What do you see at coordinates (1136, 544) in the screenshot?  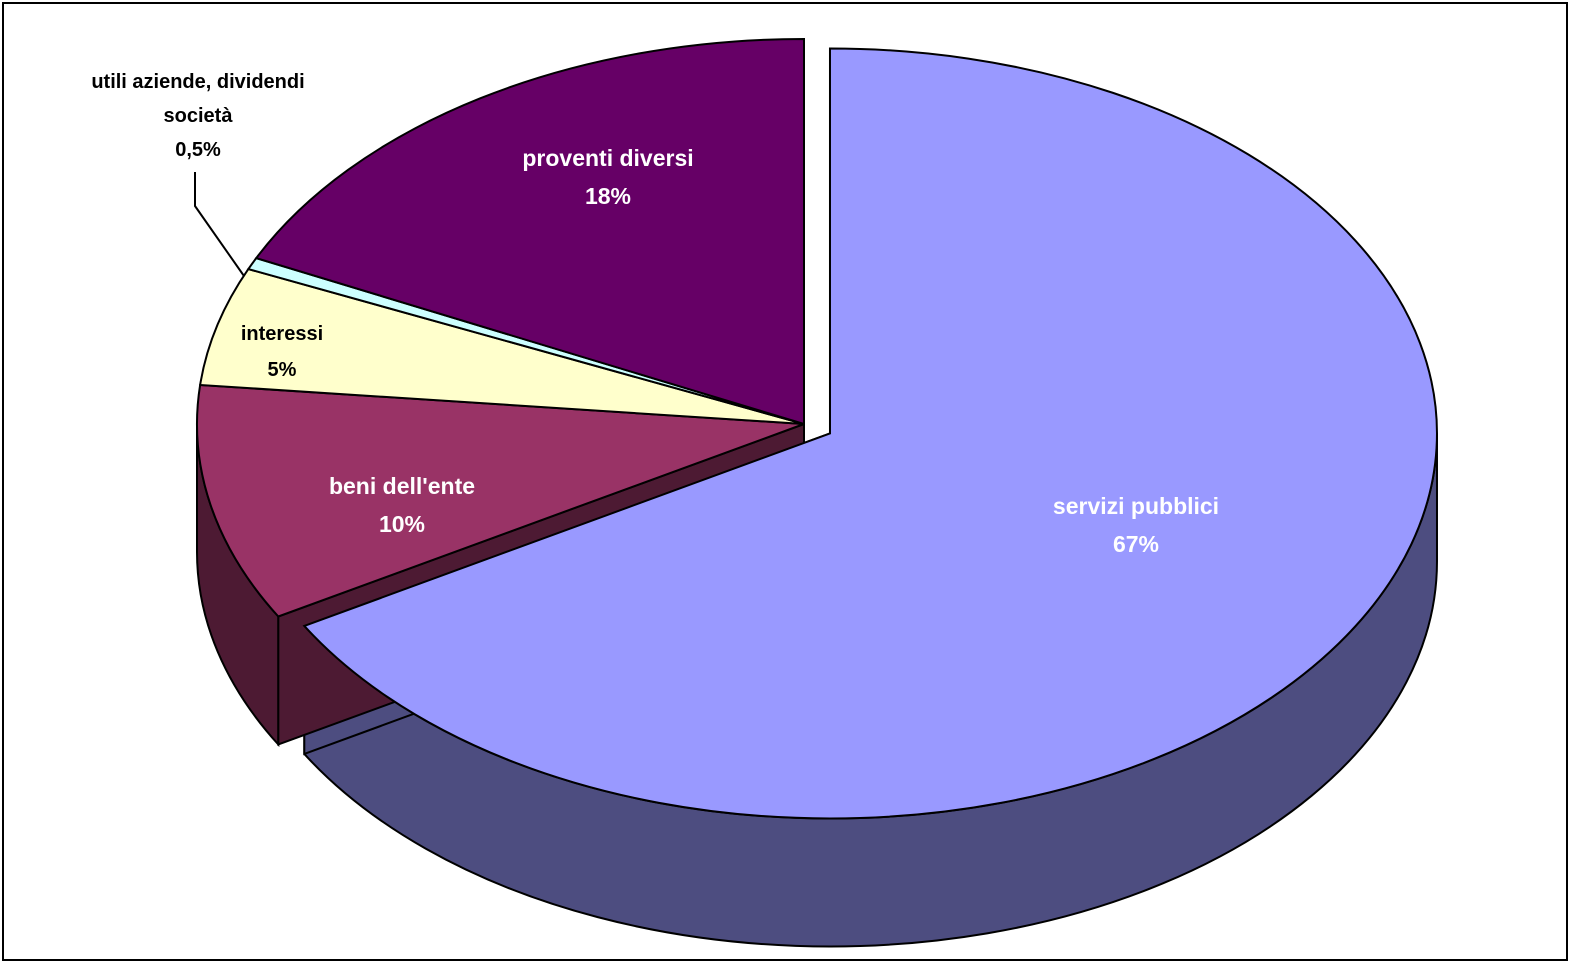 I see `label-servizi-pubblici-pct: 67%` at bounding box center [1136, 544].